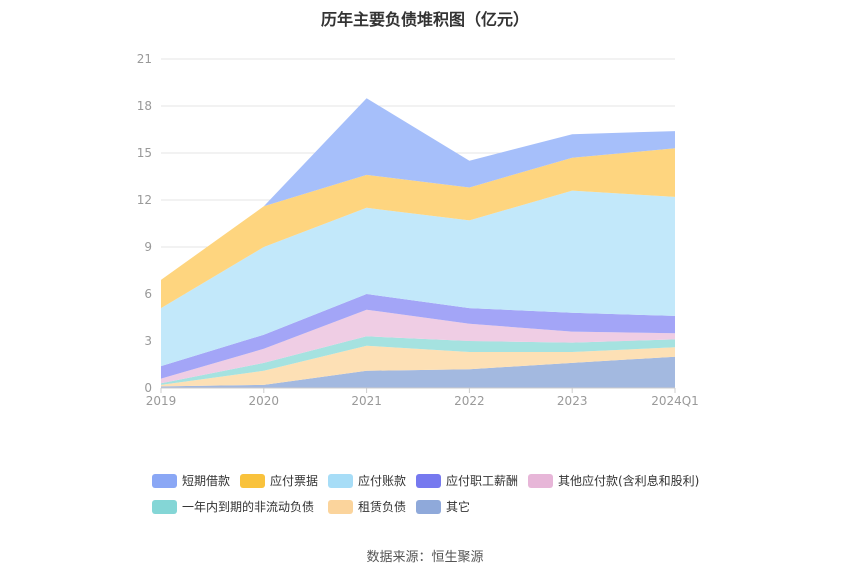  What do you see at coordinates (458, 507) in the screenshot?
I see `legend-label: 其它` at bounding box center [458, 507].